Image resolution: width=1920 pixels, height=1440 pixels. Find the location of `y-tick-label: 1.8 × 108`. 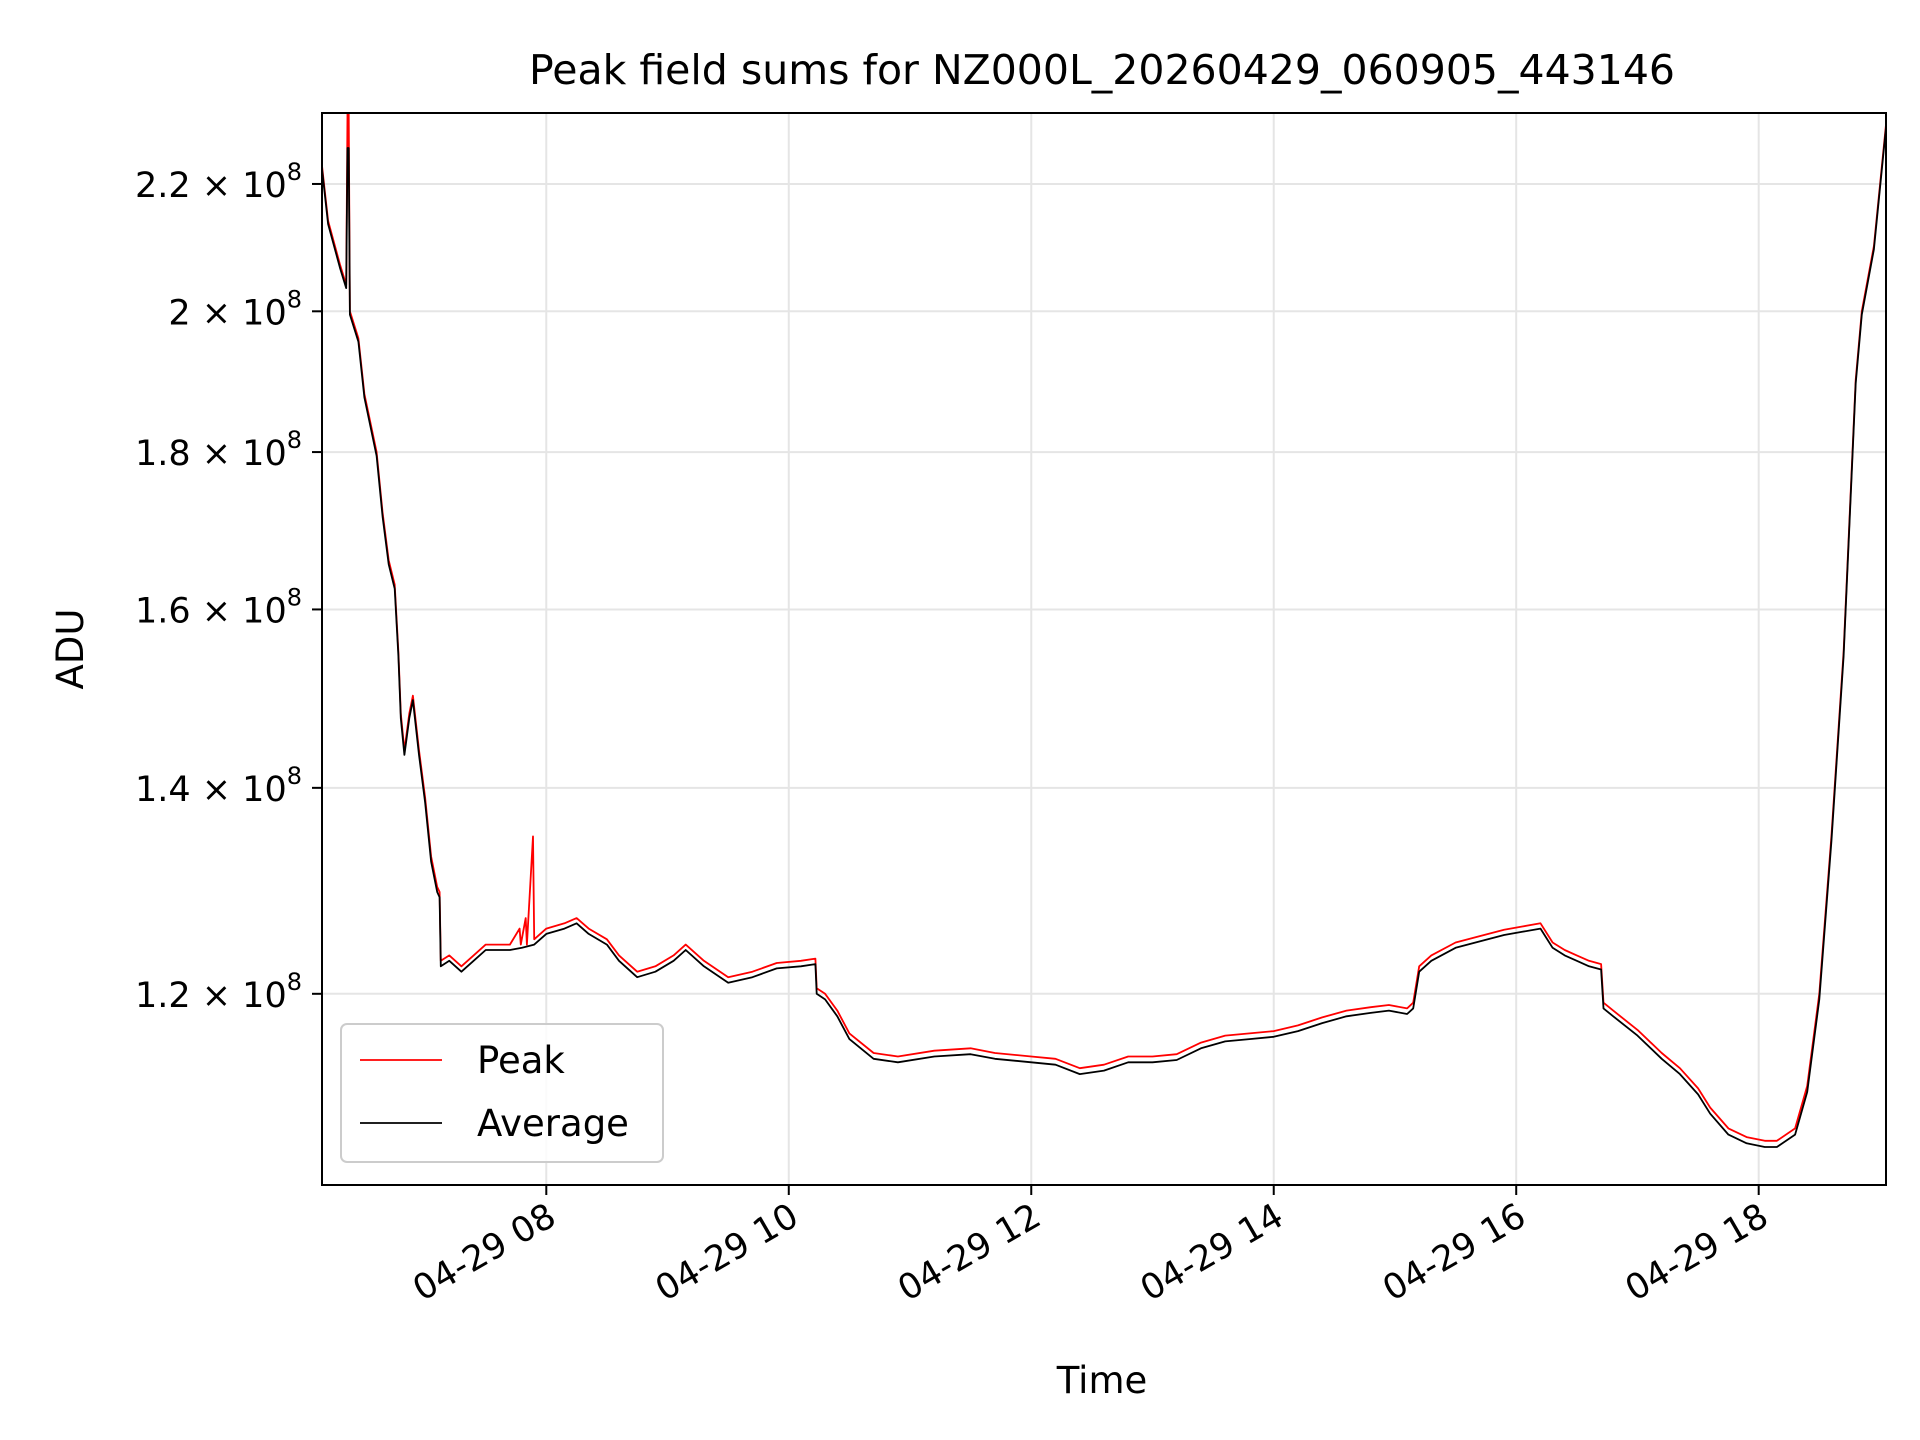

y-tick-label: 1.8 × 108 is located at coordinates (218, 450).